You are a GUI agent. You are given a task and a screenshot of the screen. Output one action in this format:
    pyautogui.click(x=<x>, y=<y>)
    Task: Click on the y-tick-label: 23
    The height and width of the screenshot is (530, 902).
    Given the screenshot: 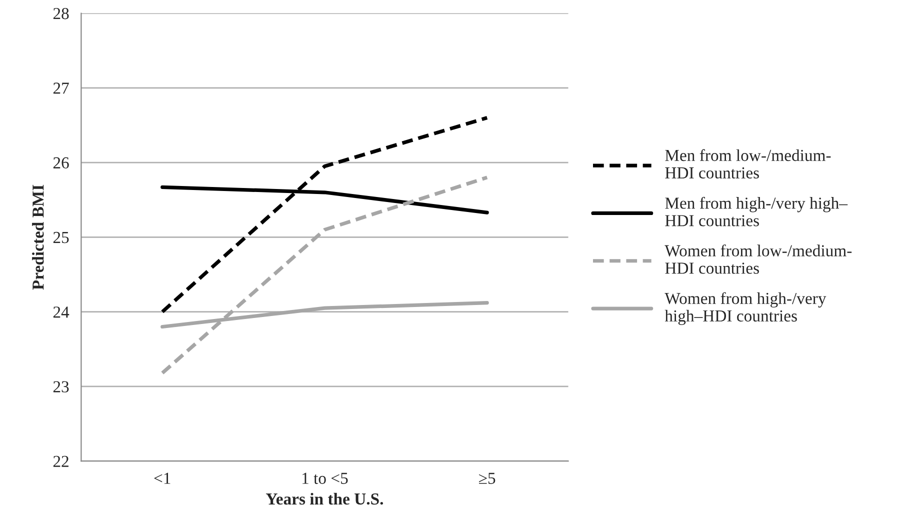 What is the action you would take?
    pyautogui.click(x=61, y=386)
    